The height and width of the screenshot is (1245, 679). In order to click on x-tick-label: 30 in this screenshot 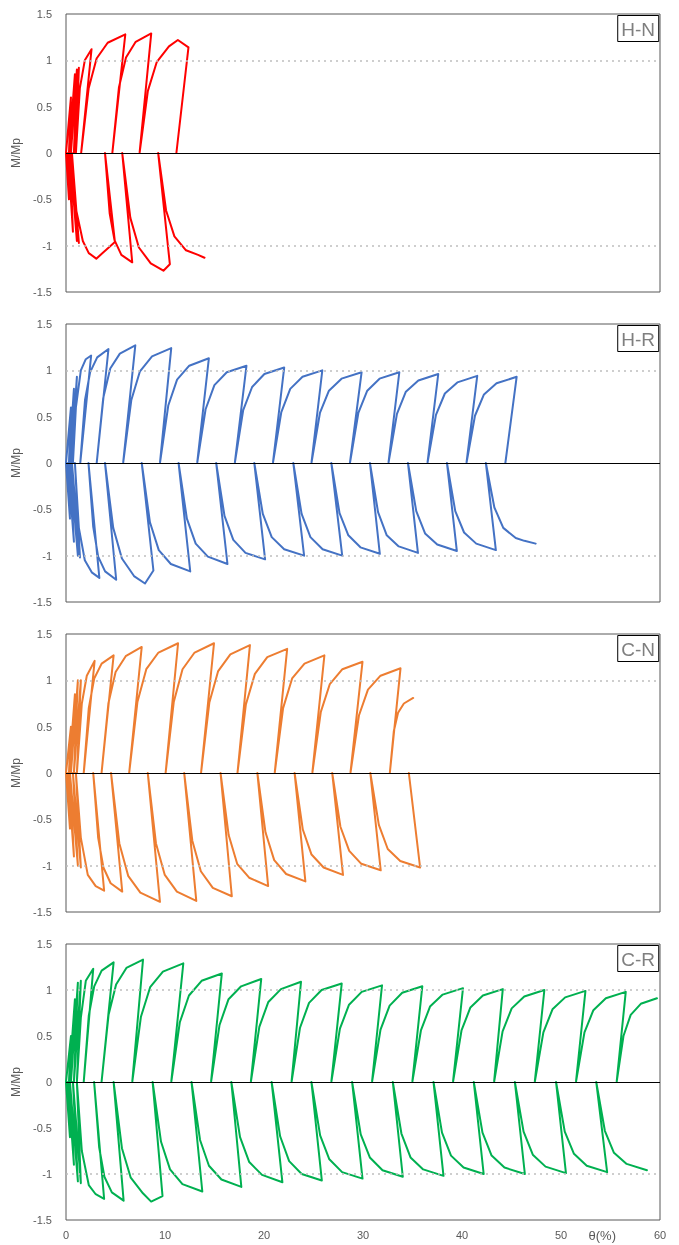, I will do `click(363, 1234)`.